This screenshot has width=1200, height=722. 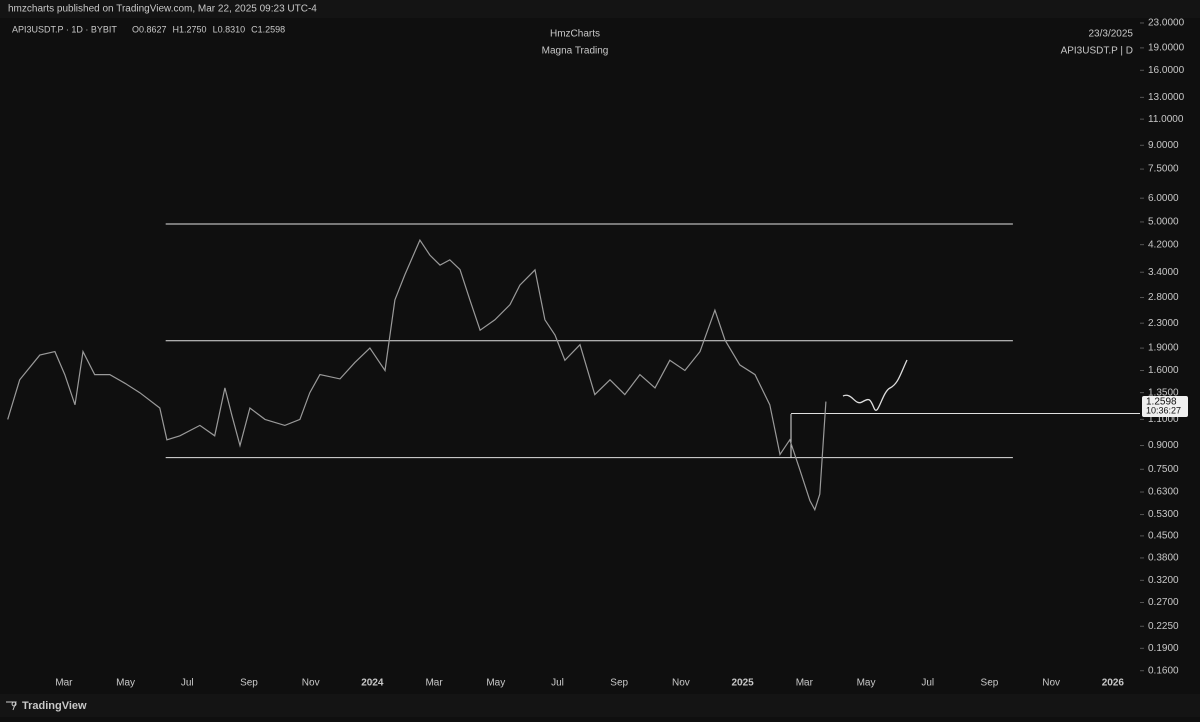 What do you see at coordinates (1166, 48) in the screenshot?
I see `y-tick-label: 19.0000` at bounding box center [1166, 48].